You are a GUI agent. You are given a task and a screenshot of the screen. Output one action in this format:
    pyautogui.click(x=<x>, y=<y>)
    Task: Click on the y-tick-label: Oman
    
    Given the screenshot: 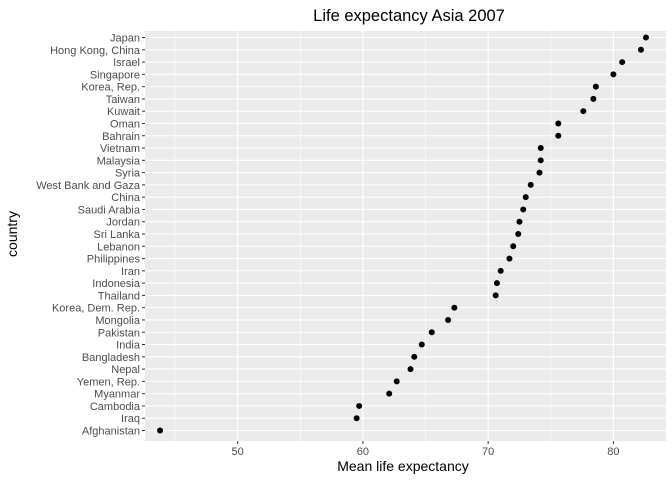 What is the action you would take?
    pyautogui.click(x=125, y=124)
    